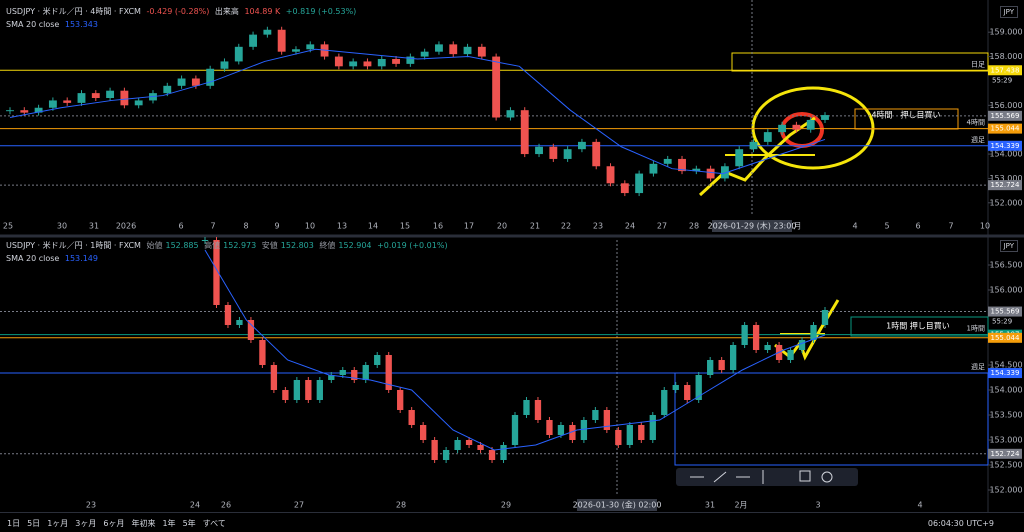  I want to click on level-note: 1時間, so click(976, 329).